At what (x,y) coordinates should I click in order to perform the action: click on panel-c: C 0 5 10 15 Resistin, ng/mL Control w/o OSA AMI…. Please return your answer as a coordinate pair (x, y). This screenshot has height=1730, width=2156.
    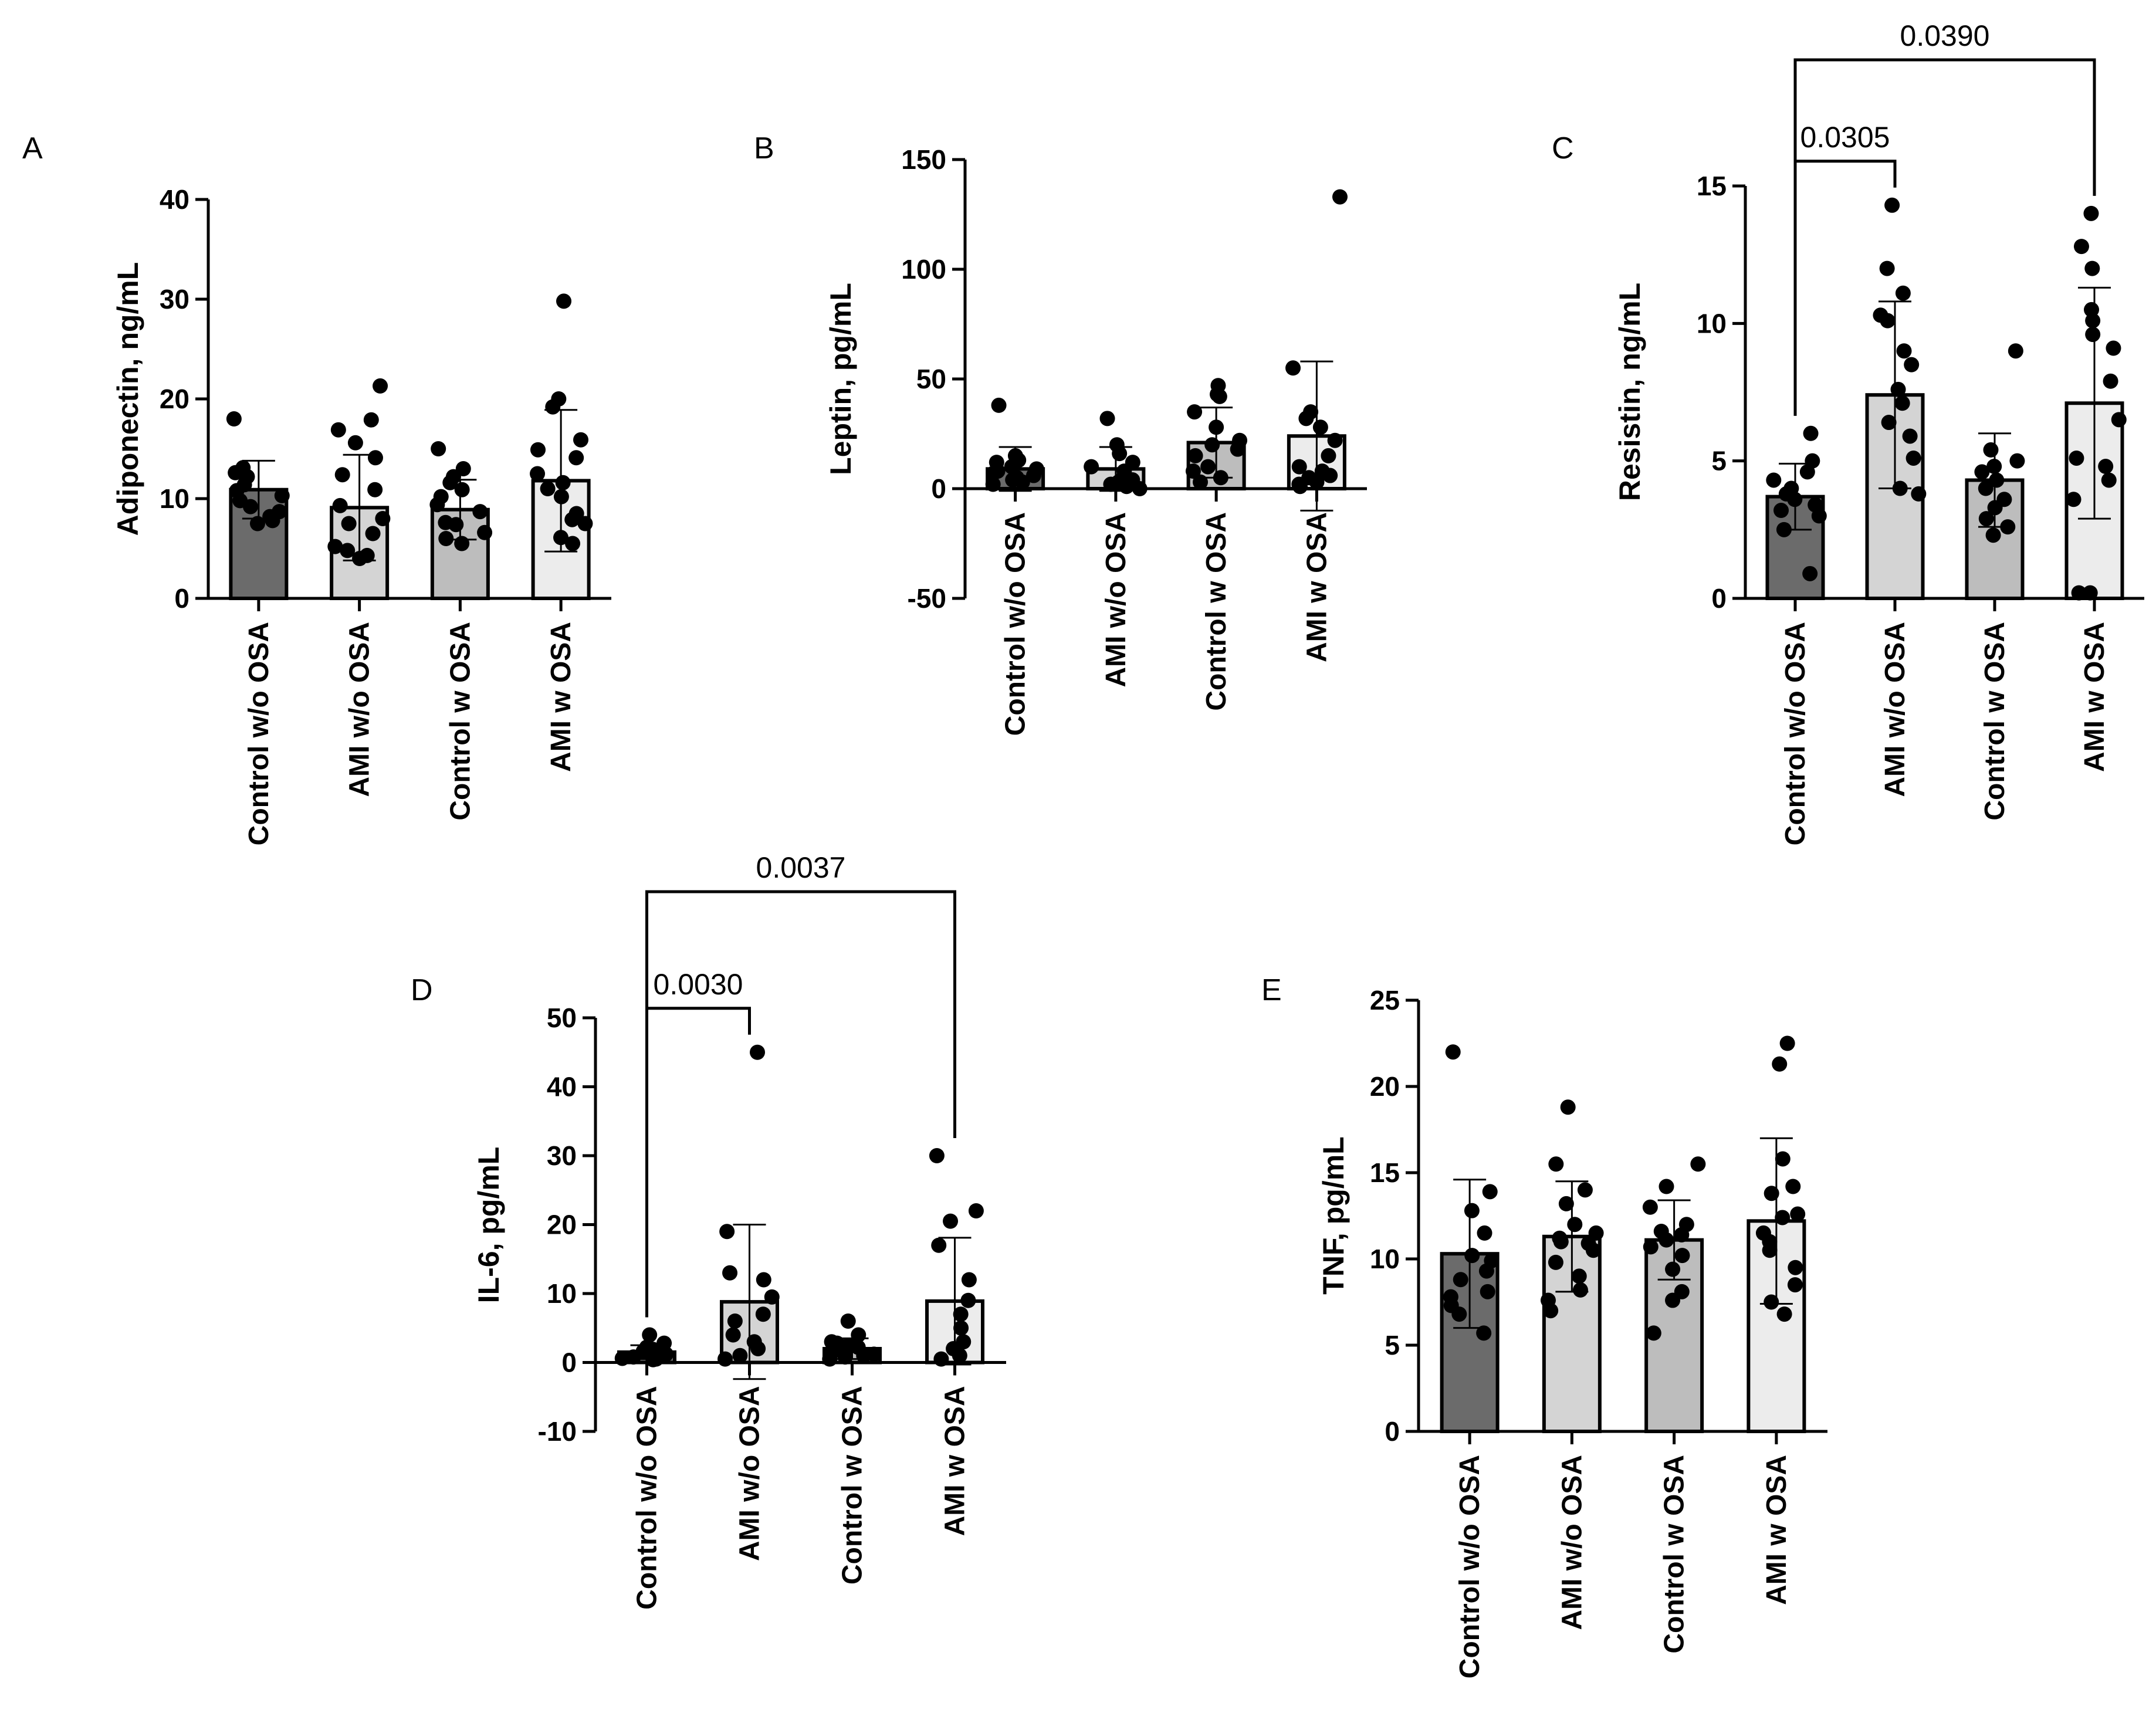
    Looking at the image, I should click on (1848, 432).